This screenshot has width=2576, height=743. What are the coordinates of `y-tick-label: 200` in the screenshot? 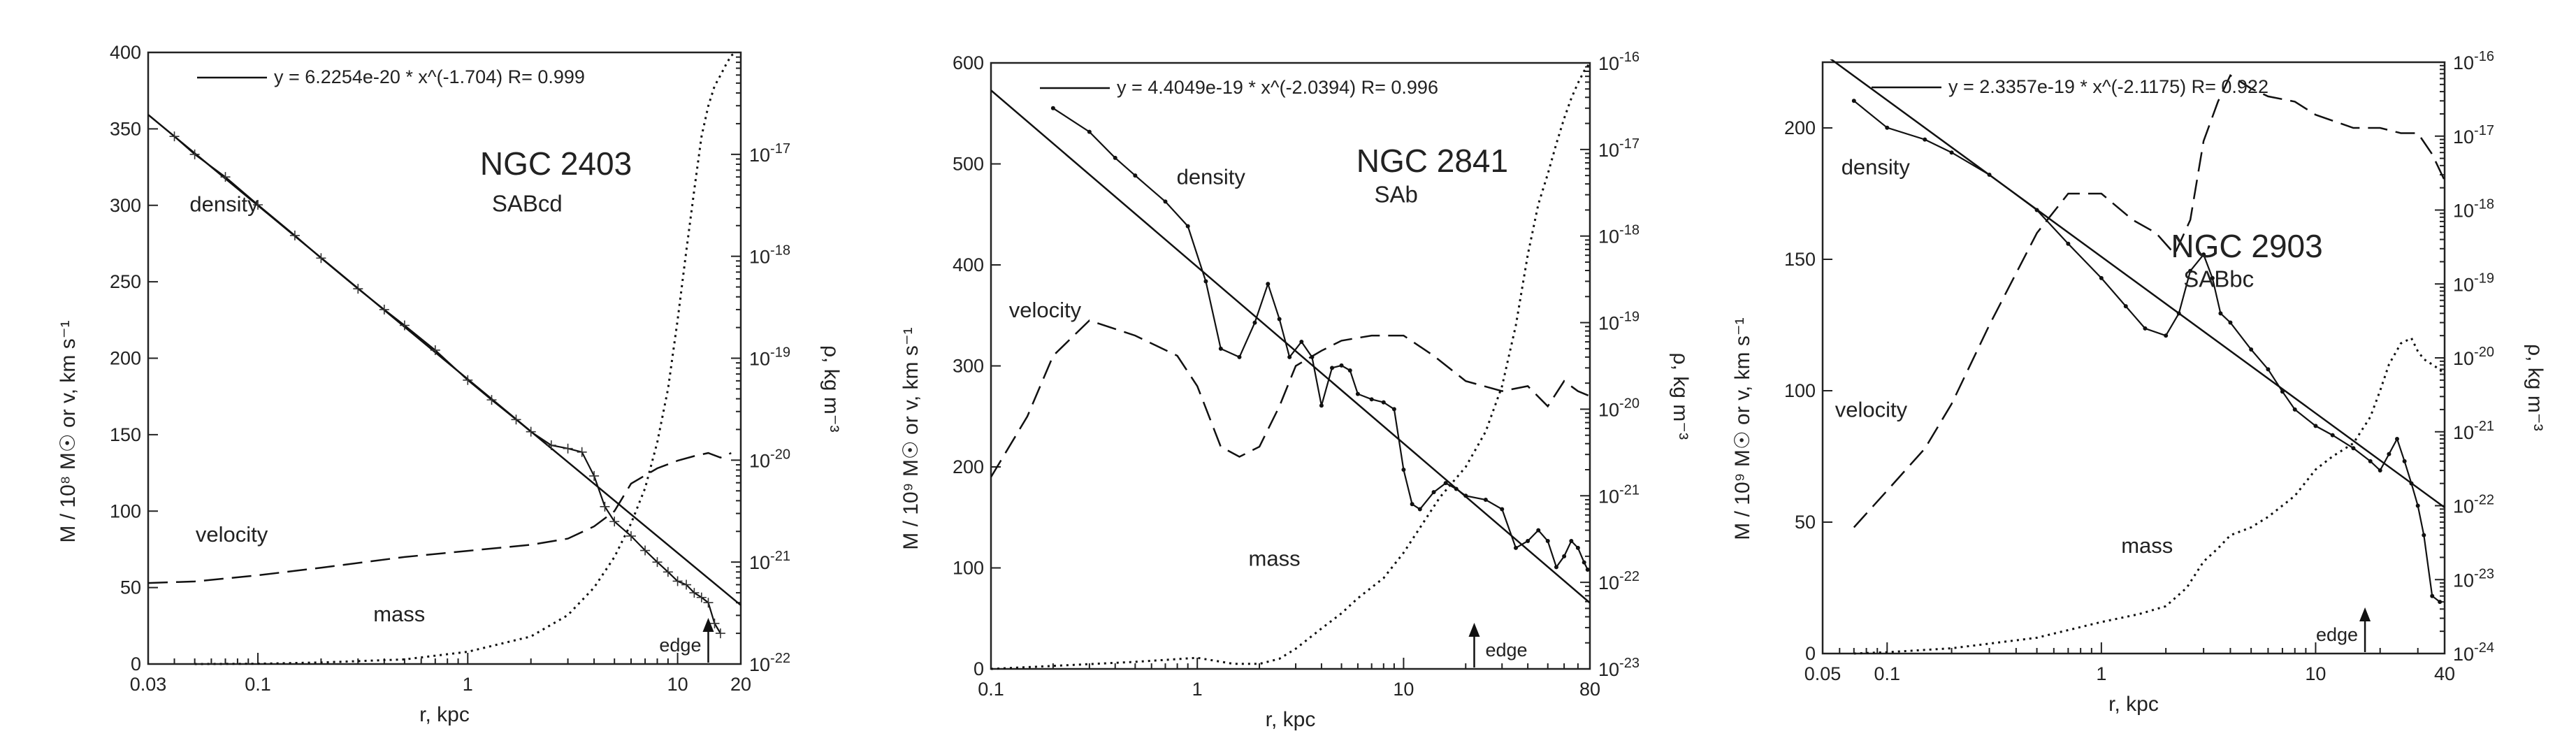 It's located at (969, 466).